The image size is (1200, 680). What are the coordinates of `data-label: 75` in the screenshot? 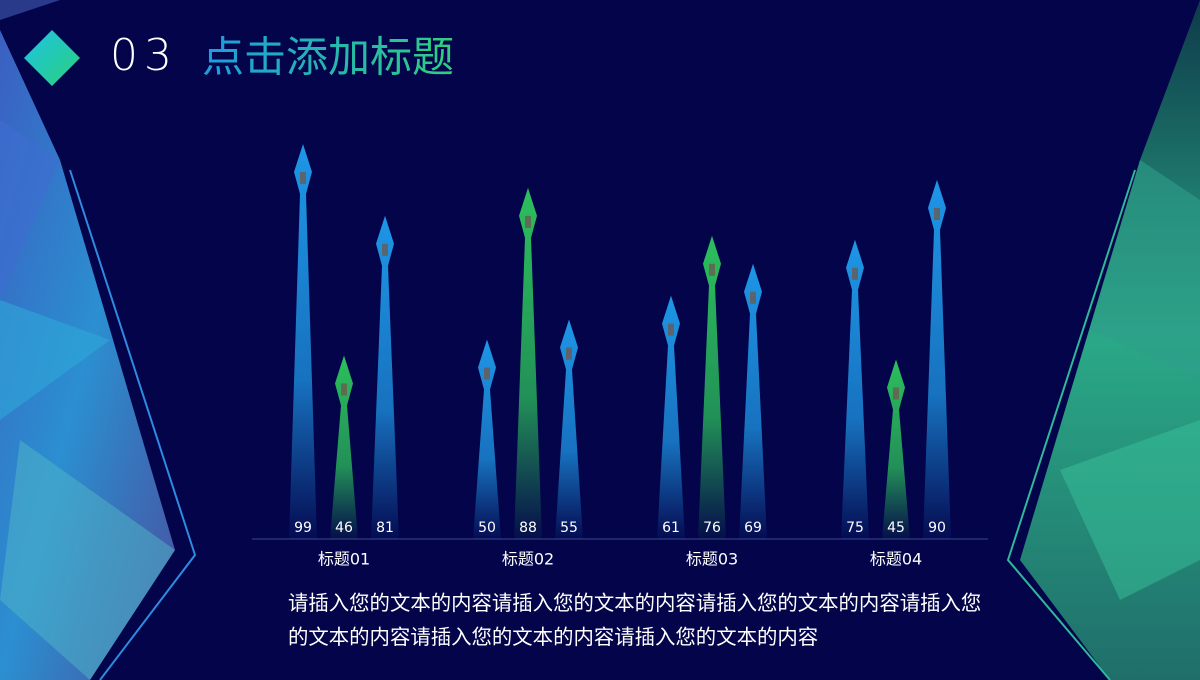 It's located at (855, 528).